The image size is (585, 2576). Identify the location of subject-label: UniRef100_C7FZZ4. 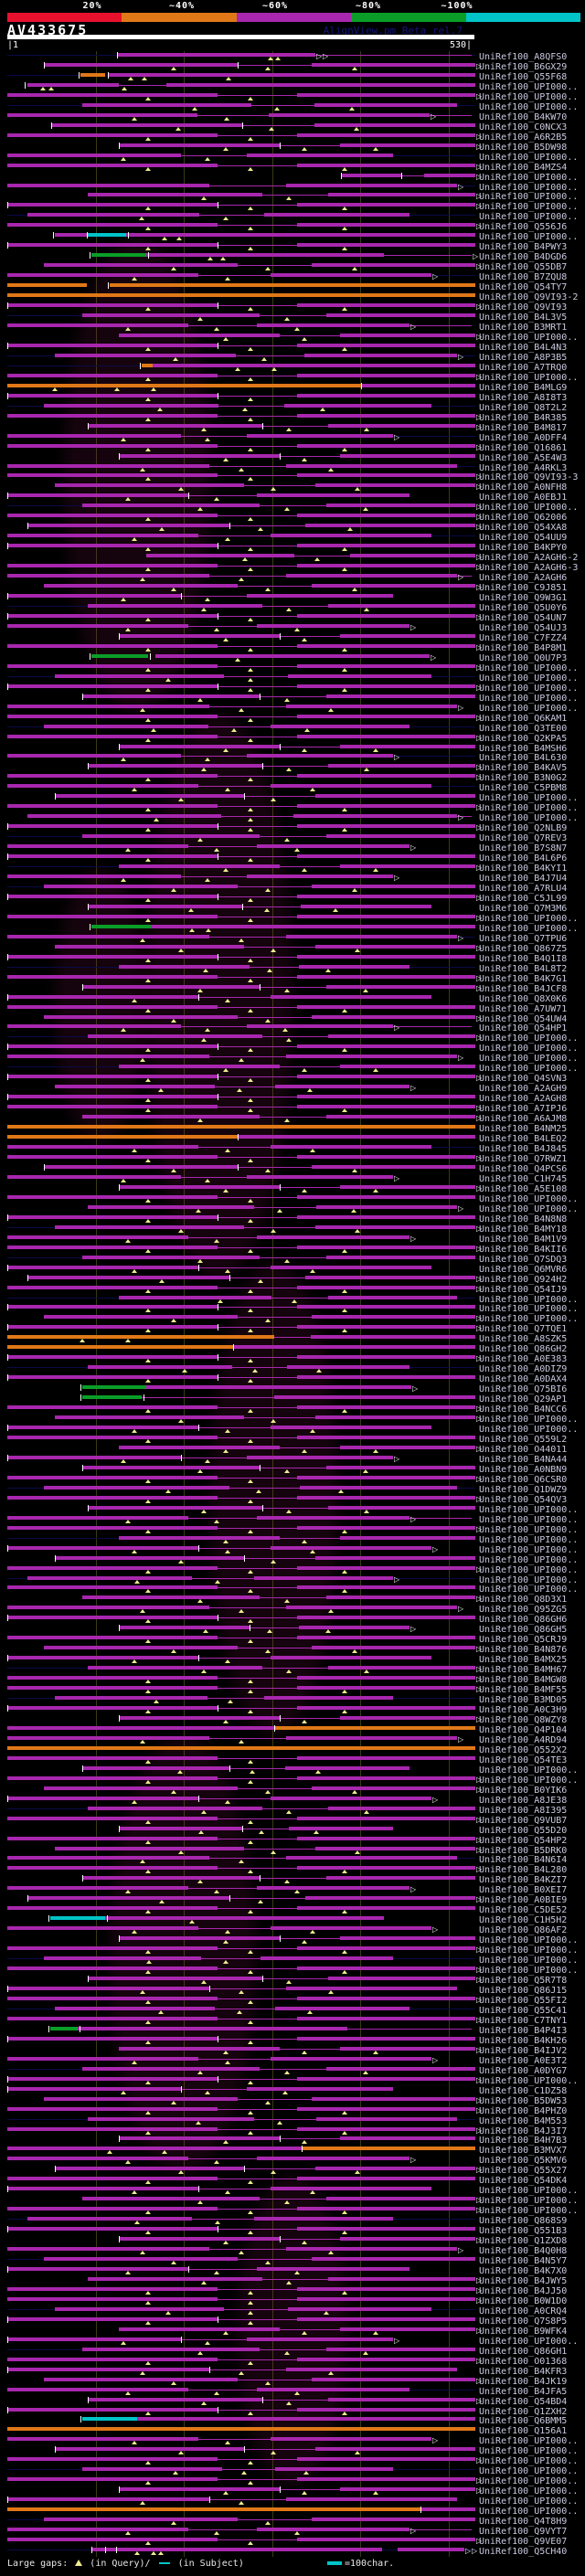
(523, 637).